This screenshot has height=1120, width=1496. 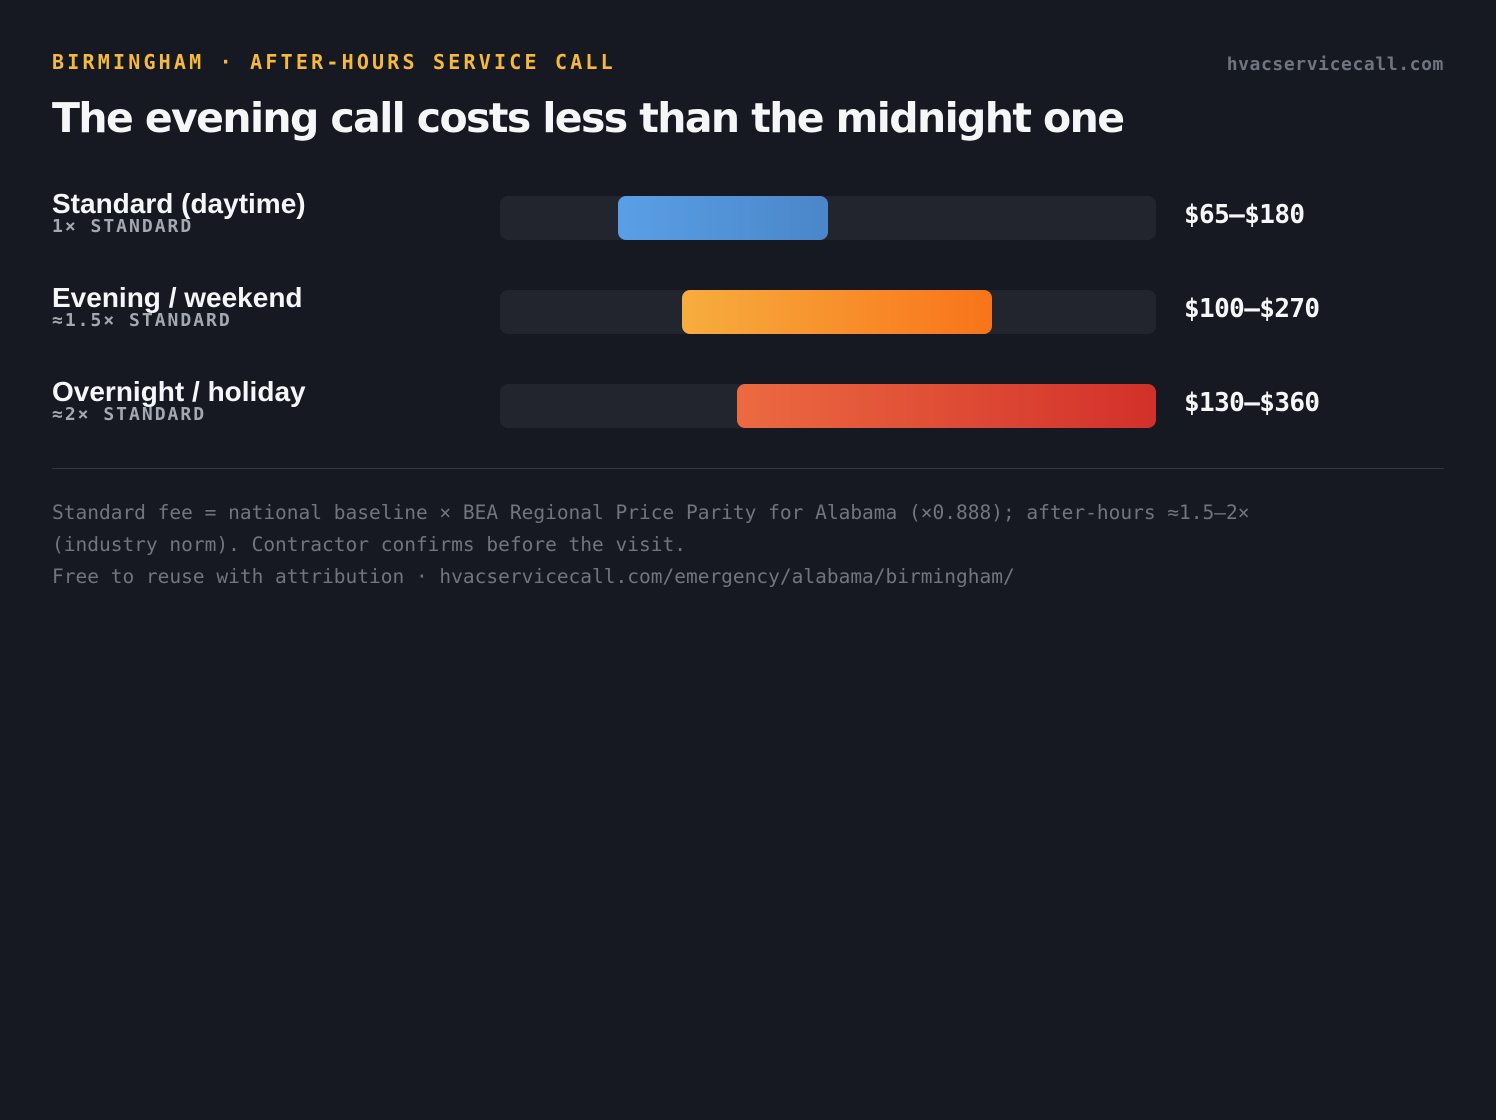 I want to click on rate-label: Standard (daytime), so click(x=179, y=203).